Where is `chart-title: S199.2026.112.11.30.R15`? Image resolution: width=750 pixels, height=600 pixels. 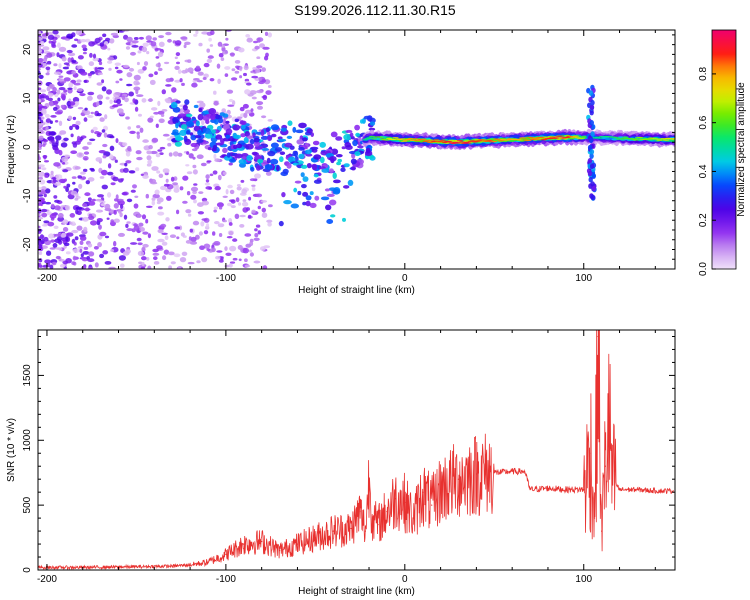 chart-title: S199.2026.112.11.30.R15 is located at coordinates (375, 10).